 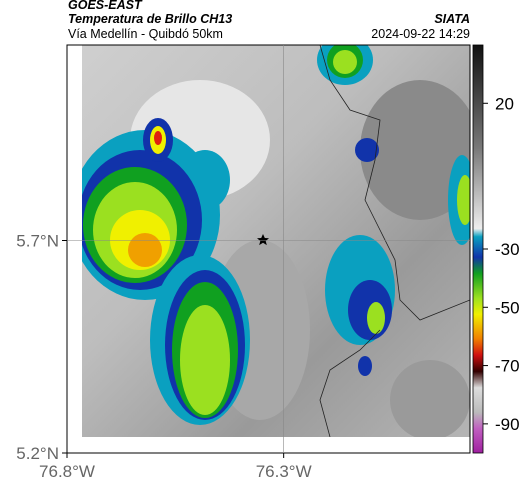 I want to click on colorbar-tick-label: 20, so click(x=504, y=103).